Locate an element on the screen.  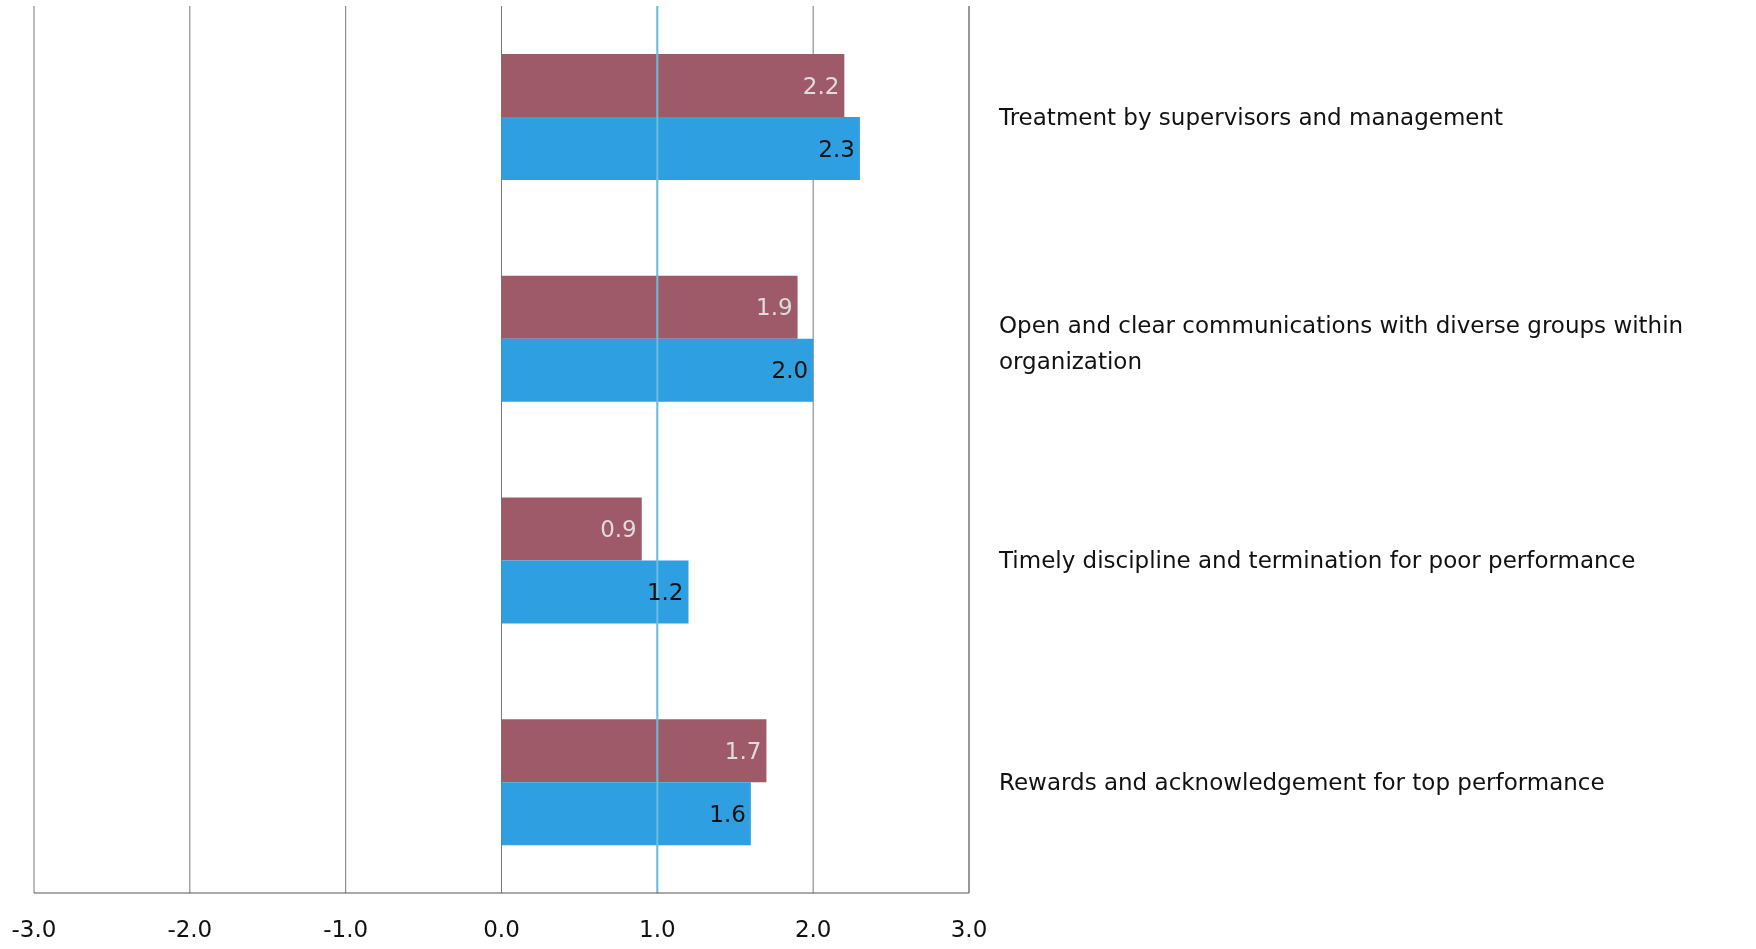
x-tick-label: -2.0 is located at coordinates (190, 929).